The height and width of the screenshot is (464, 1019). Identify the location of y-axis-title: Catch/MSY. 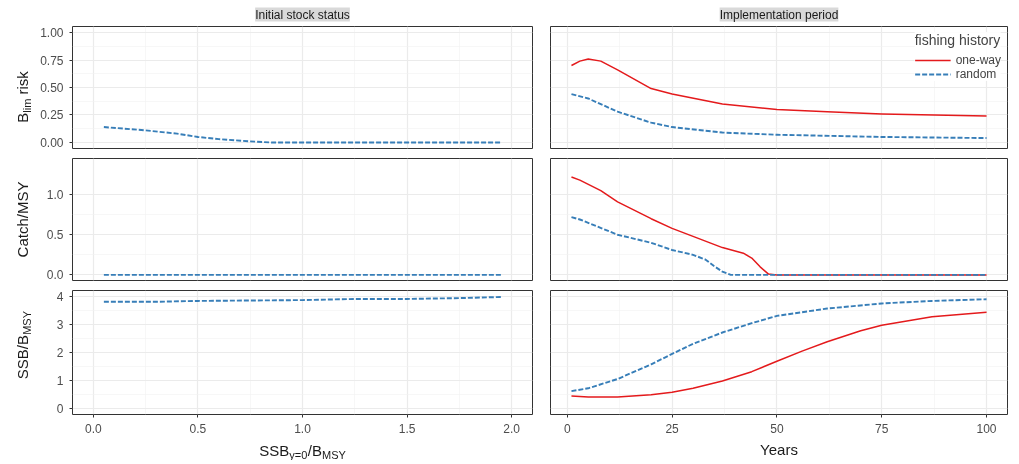
(22, 219).